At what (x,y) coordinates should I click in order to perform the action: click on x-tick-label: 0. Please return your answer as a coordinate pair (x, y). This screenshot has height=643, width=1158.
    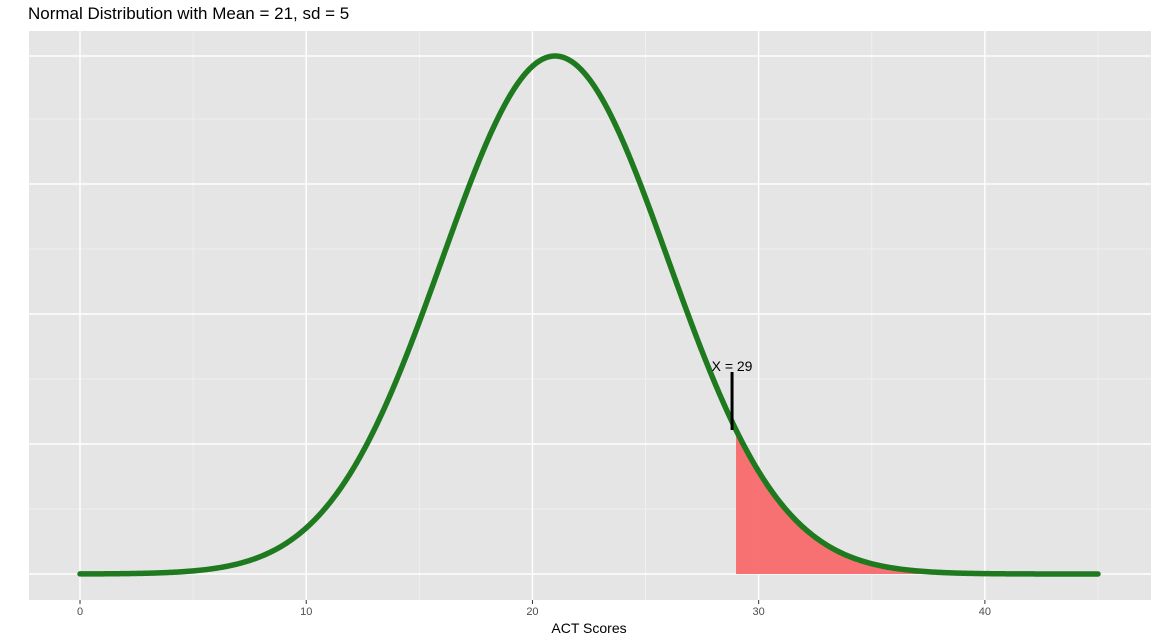
    Looking at the image, I should click on (80, 612).